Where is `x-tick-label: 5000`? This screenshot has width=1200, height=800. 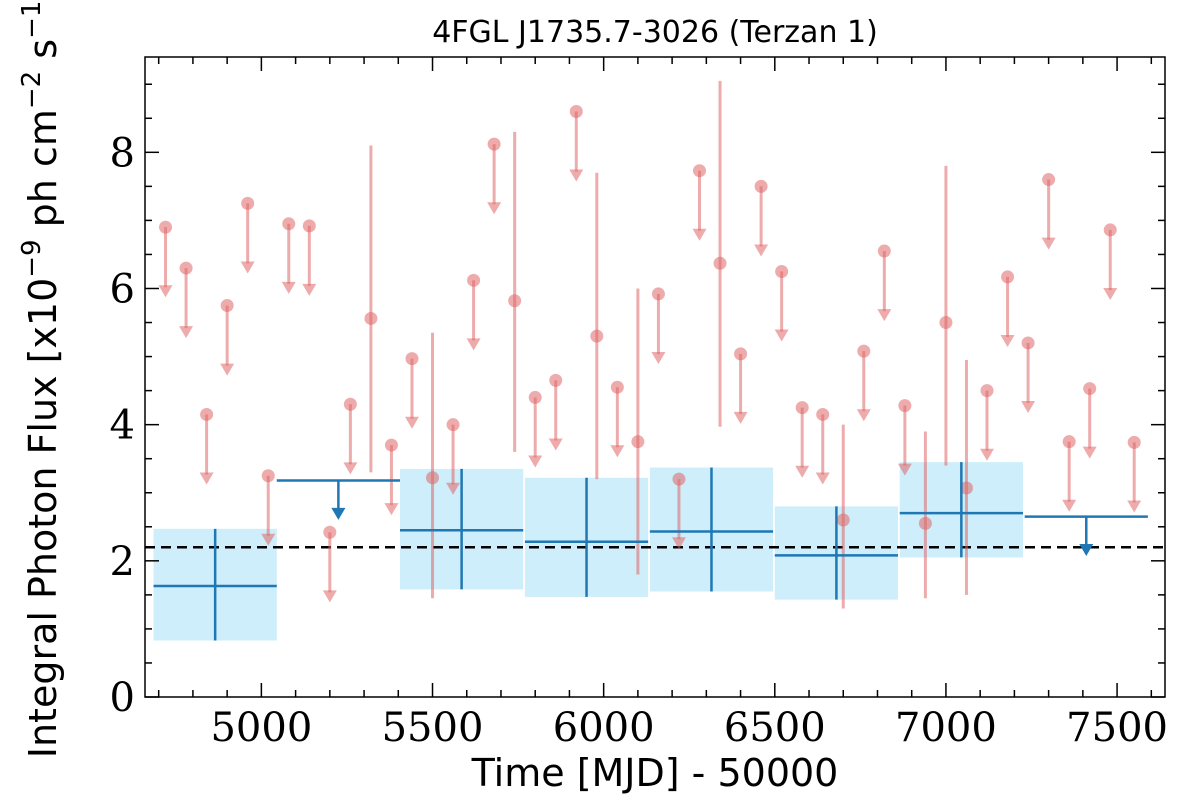
x-tick-label: 5000 is located at coordinates (261, 728).